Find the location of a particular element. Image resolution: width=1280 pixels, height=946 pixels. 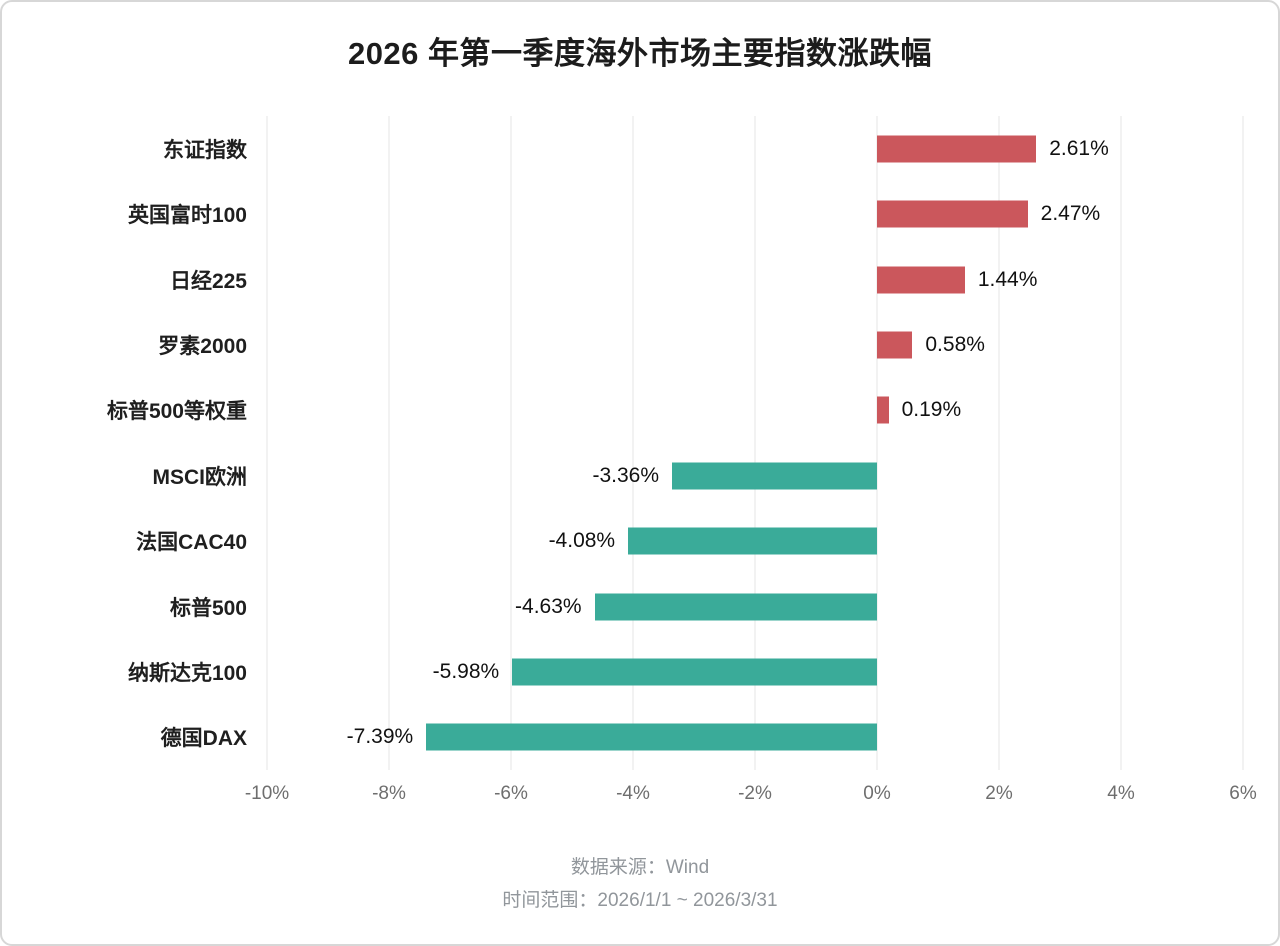

x-tick-label: 2% is located at coordinates (999, 793).